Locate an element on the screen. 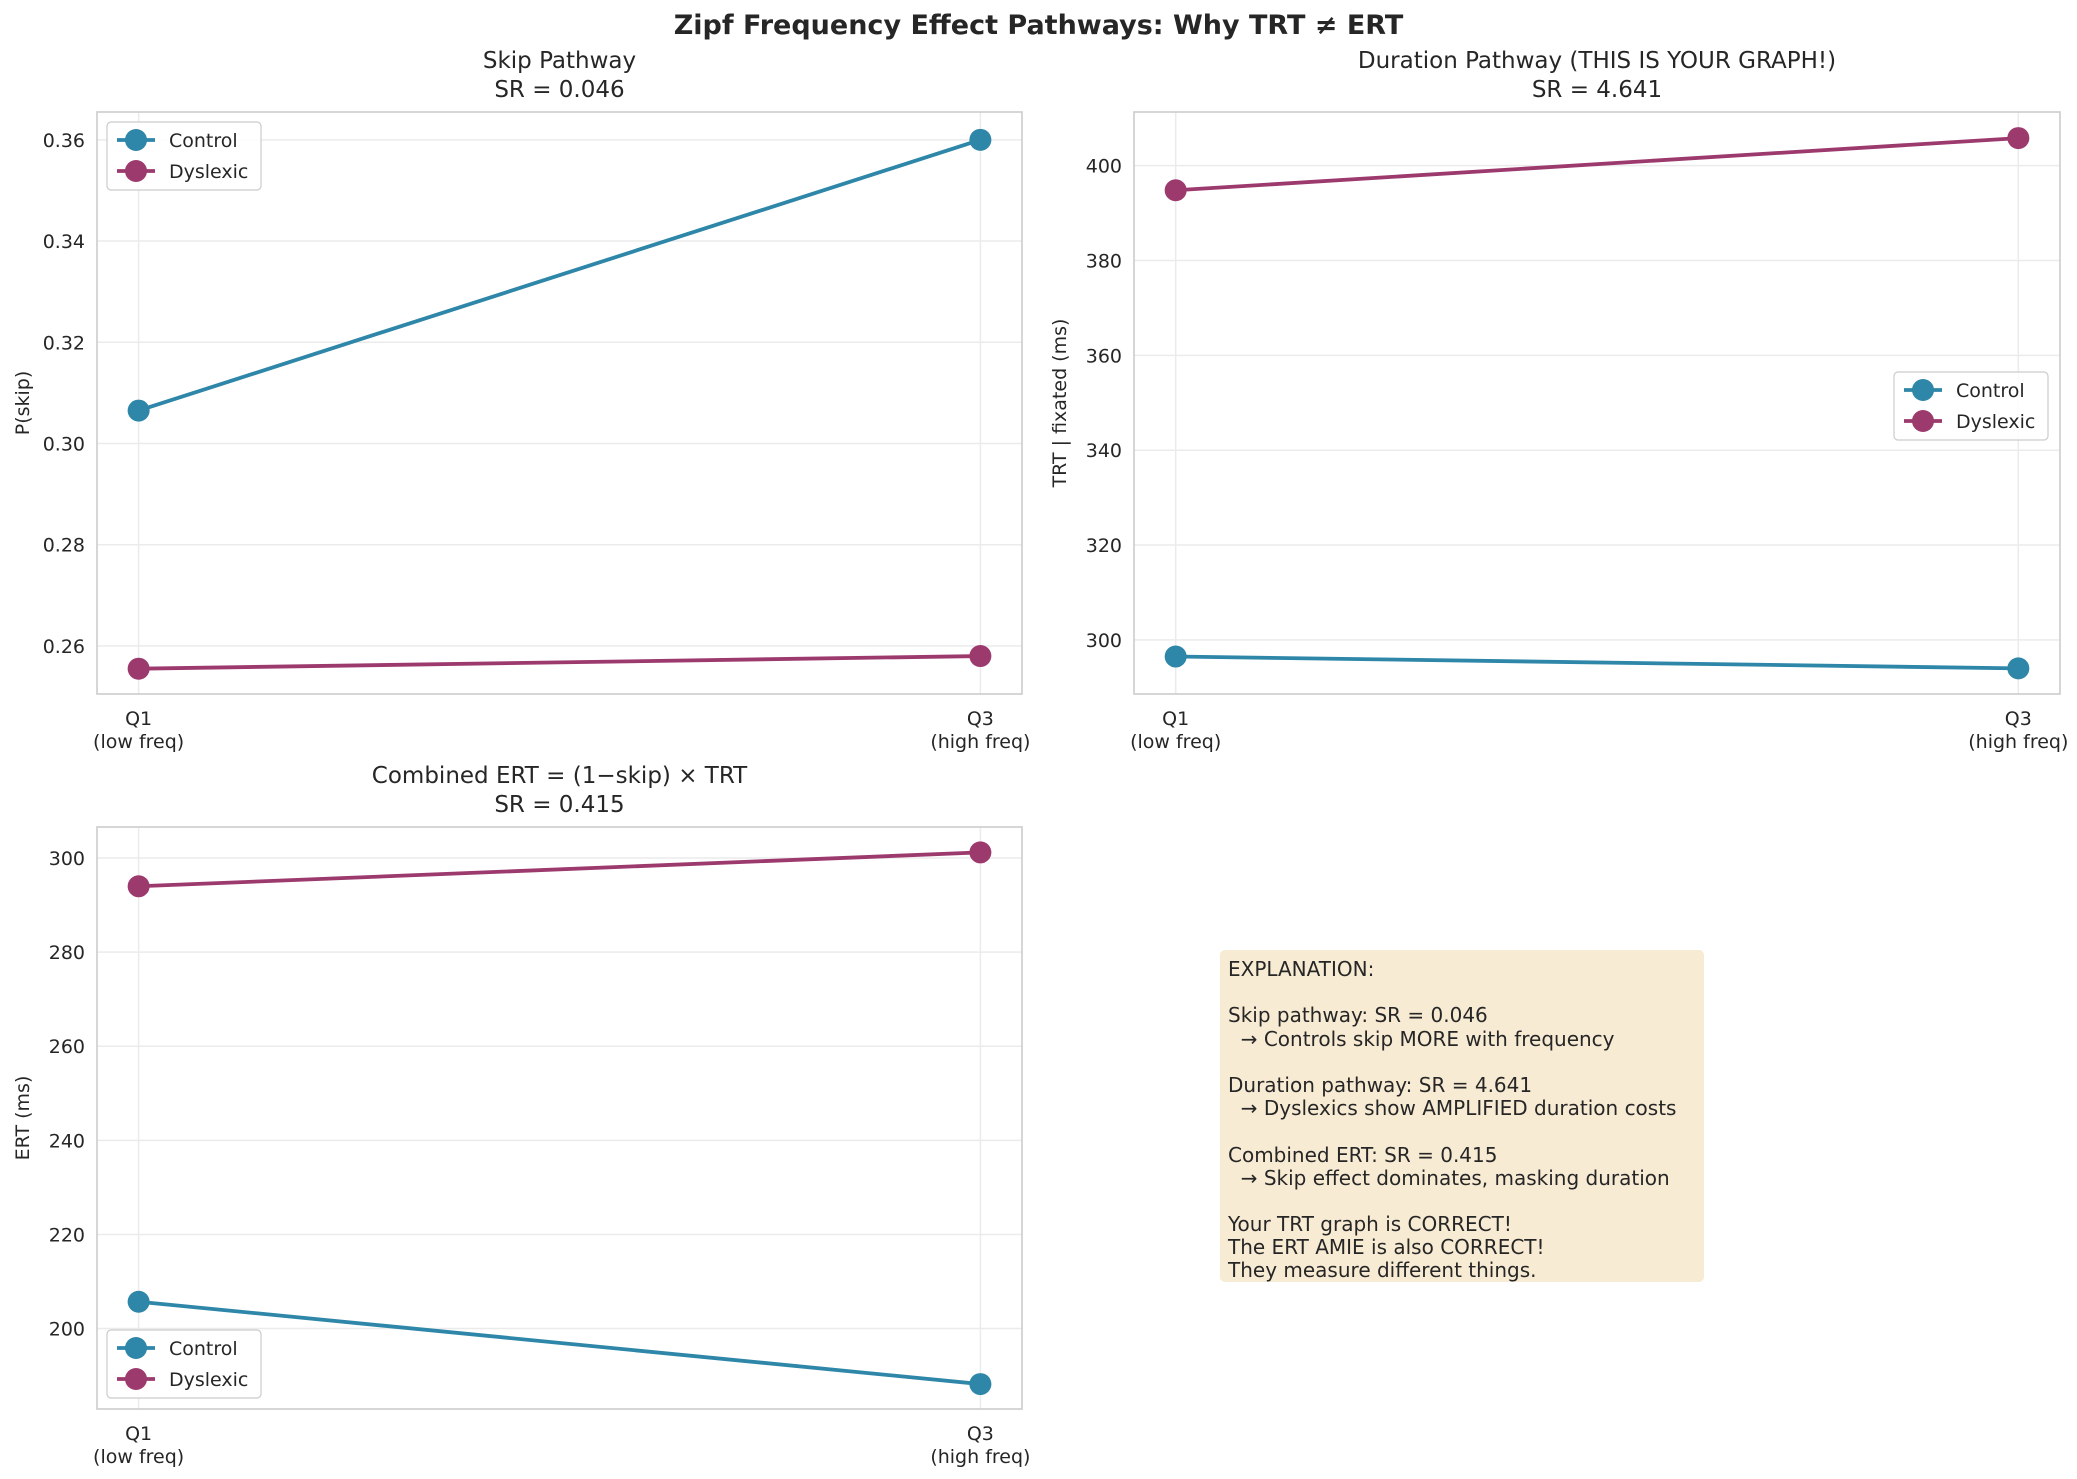  y-tick-label: 0.34 is located at coordinates (64, 242).